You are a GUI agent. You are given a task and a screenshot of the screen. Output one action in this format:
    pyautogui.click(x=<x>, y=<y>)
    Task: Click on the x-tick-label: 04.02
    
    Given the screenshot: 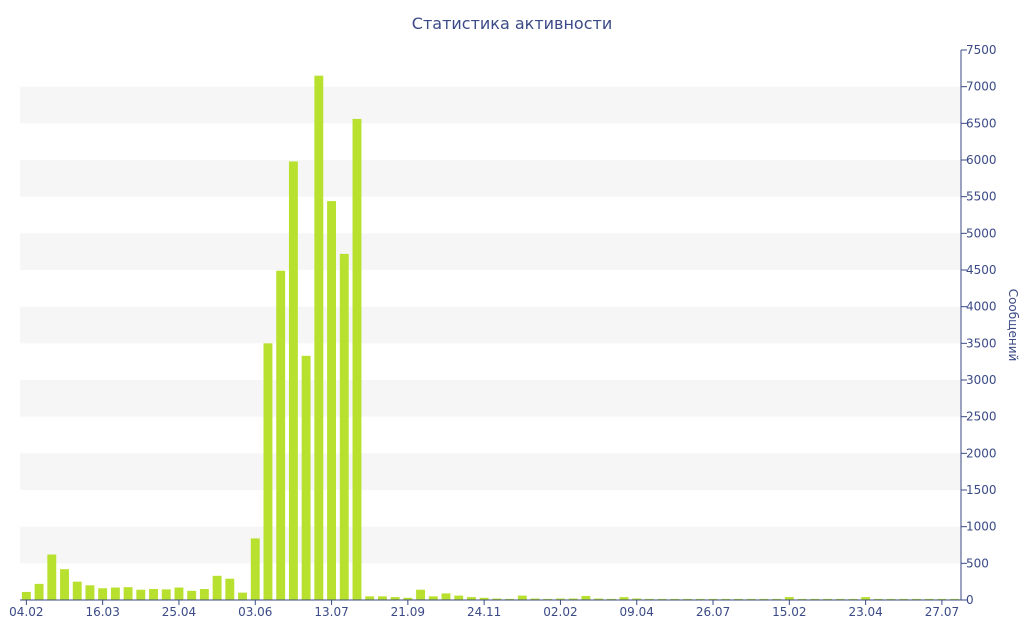 What is the action you would take?
    pyautogui.click(x=26, y=612)
    